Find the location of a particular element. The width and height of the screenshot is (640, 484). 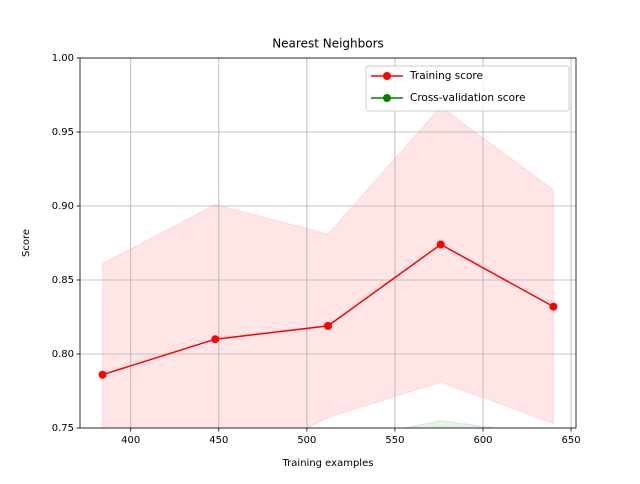

legend-label: Training score is located at coordinates (446, 76).